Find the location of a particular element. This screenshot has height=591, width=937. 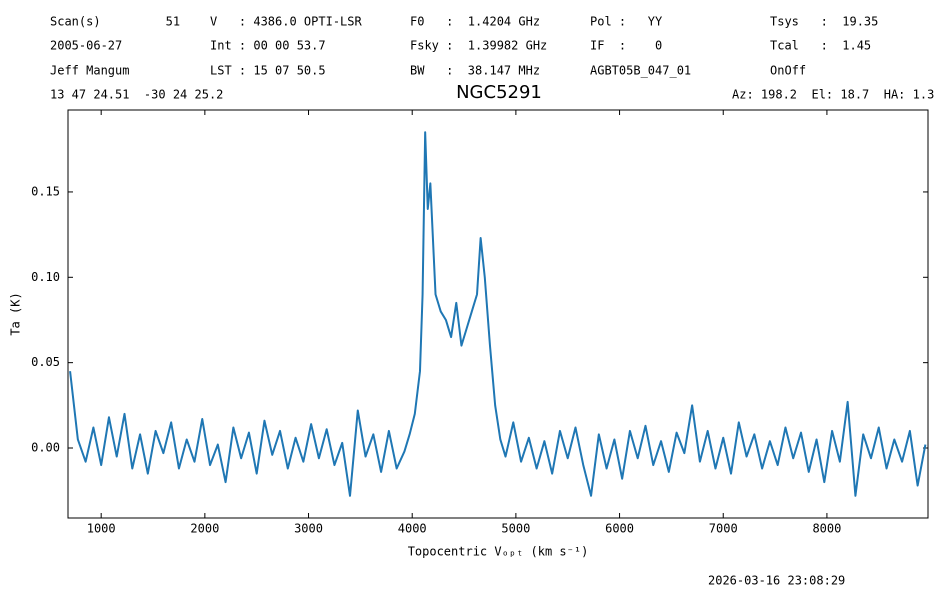

x-tick-label: 4000 is located at coordinates (412, 529).